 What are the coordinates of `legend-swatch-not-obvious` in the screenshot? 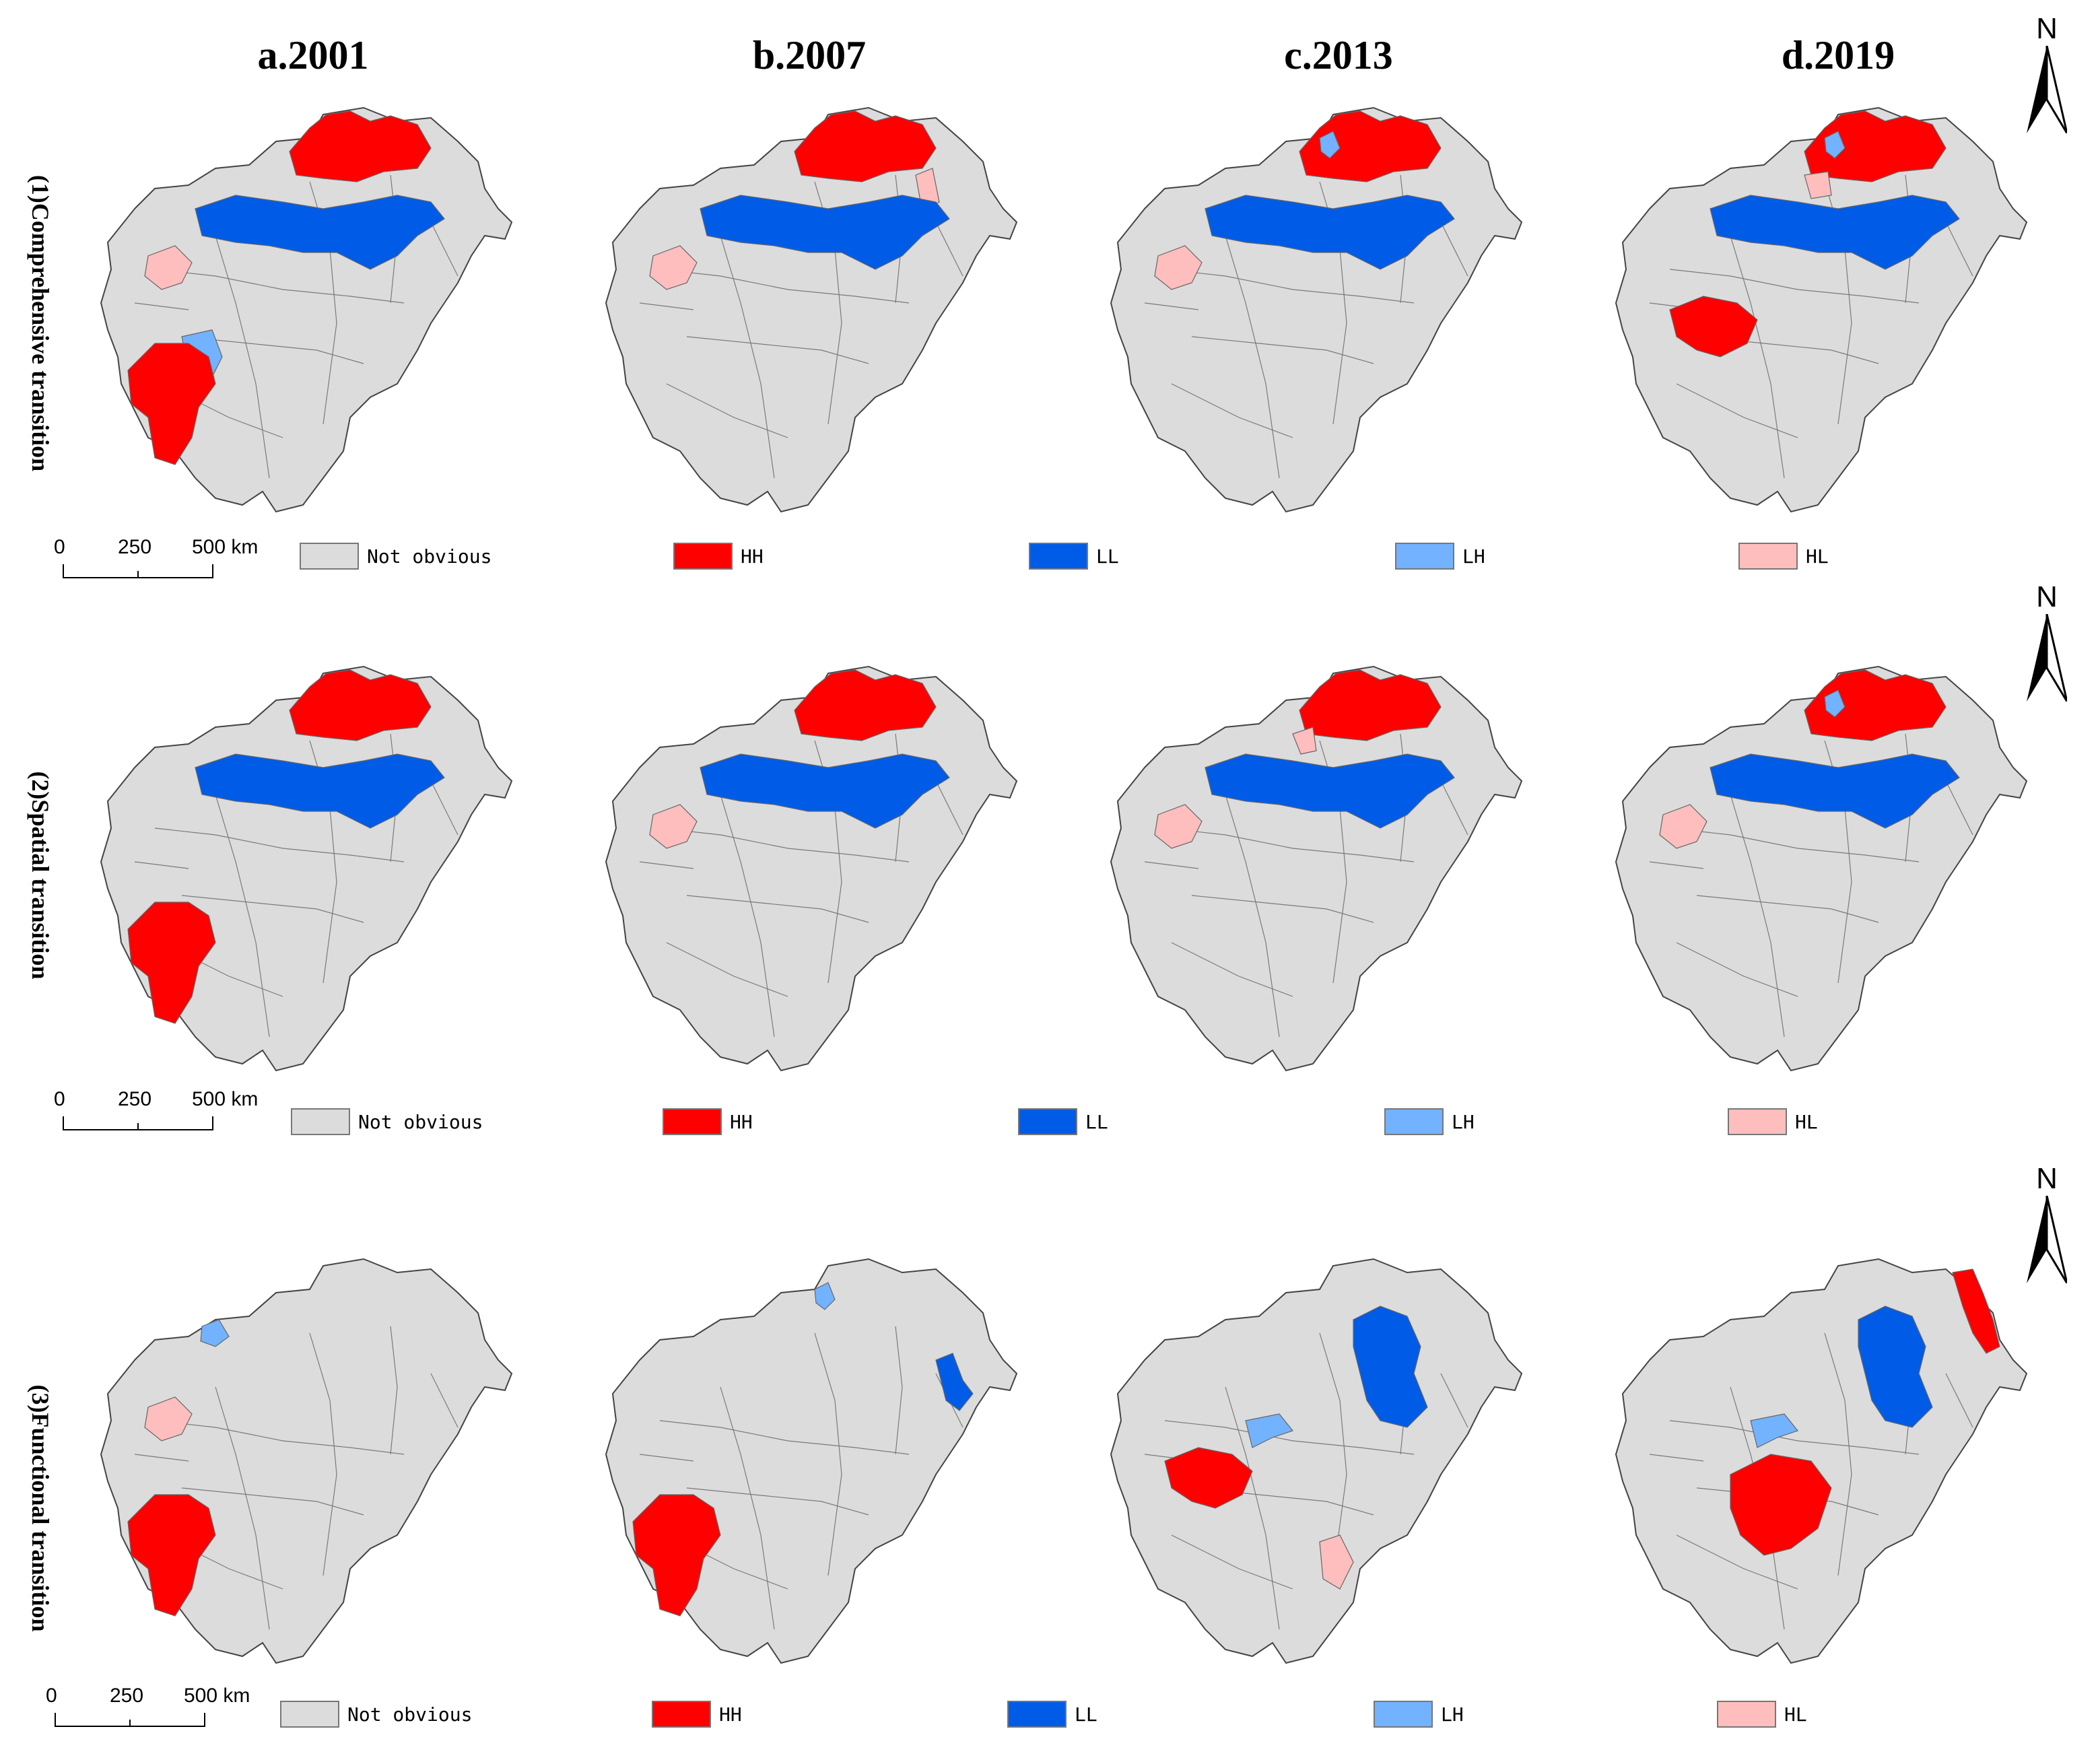 It's located at (309, 1714).